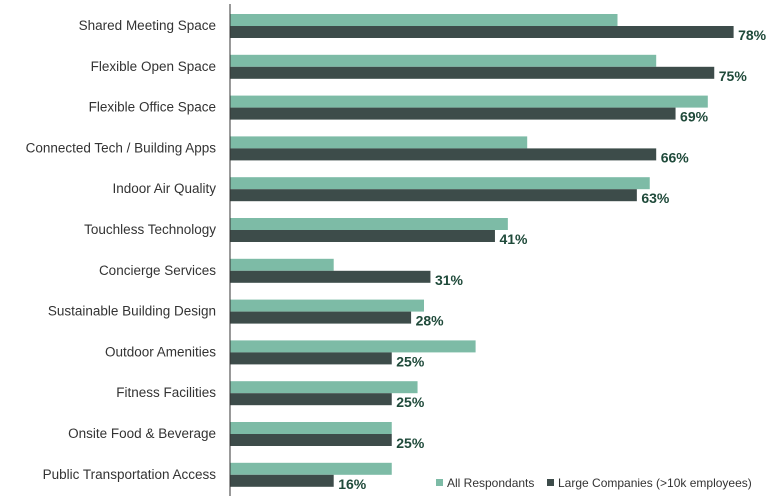 The image size is (770, 500). Describe the element at coordinates (443, 154) in the screenshot. I see `bar-large-companies-connected-tech-building-apps` at that location.